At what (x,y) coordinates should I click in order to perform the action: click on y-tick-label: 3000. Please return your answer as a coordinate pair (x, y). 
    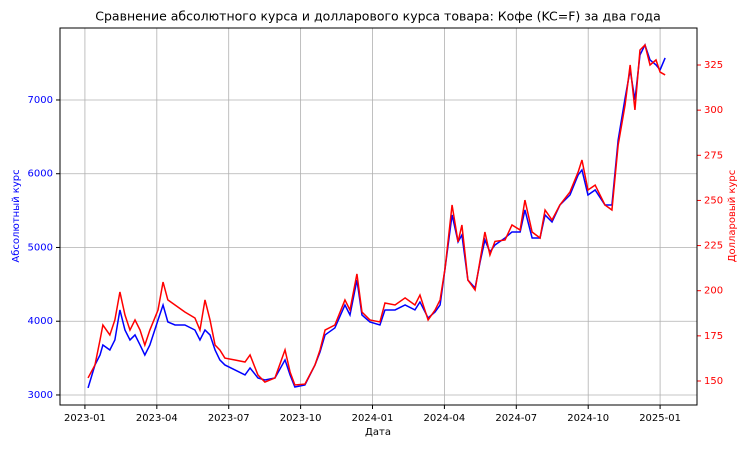
    Looking at the image, I should click on (40, 395).